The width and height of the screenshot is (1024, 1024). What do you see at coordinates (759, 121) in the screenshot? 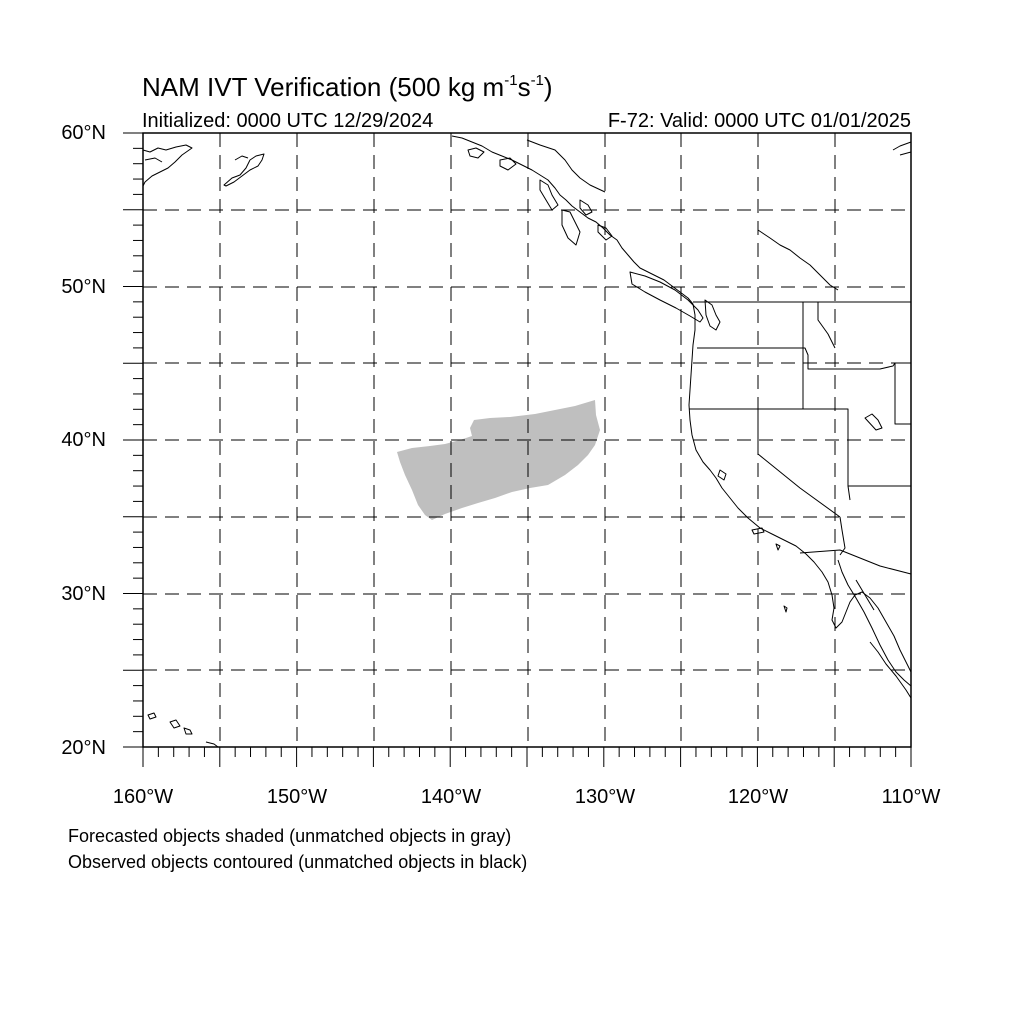
I see `valid-time: F-72: Valid: 0000 UTC 01/01/2025` at bounding box center [759, 121].